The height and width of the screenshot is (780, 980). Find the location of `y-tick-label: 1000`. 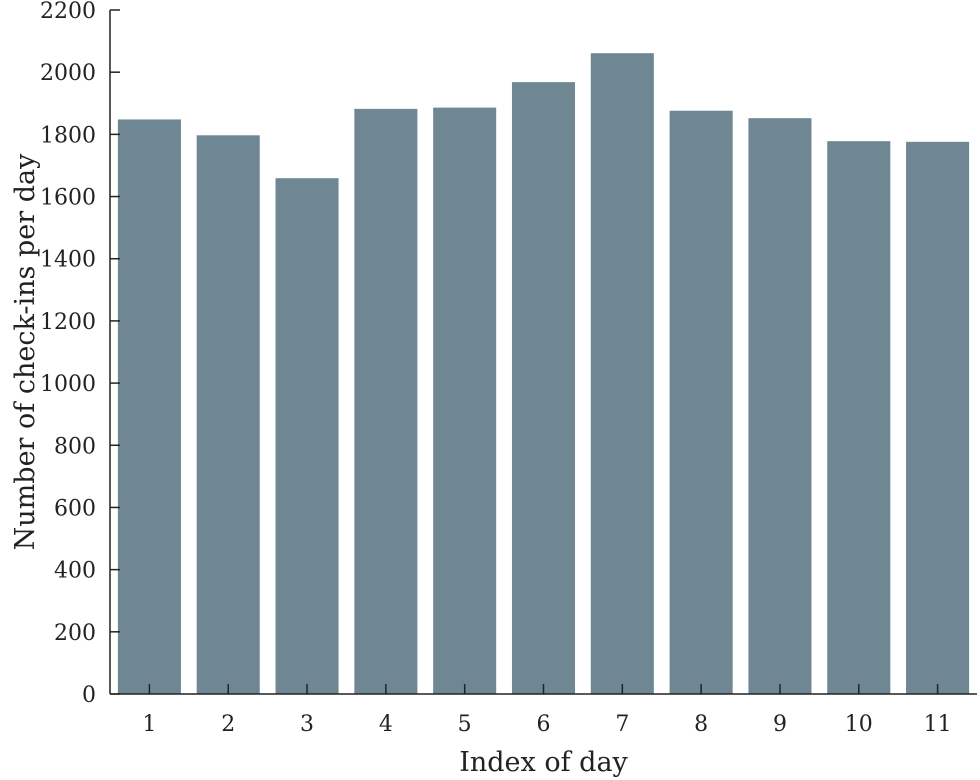

y-tick-label: 1000 is located at coordinates (68, 384).